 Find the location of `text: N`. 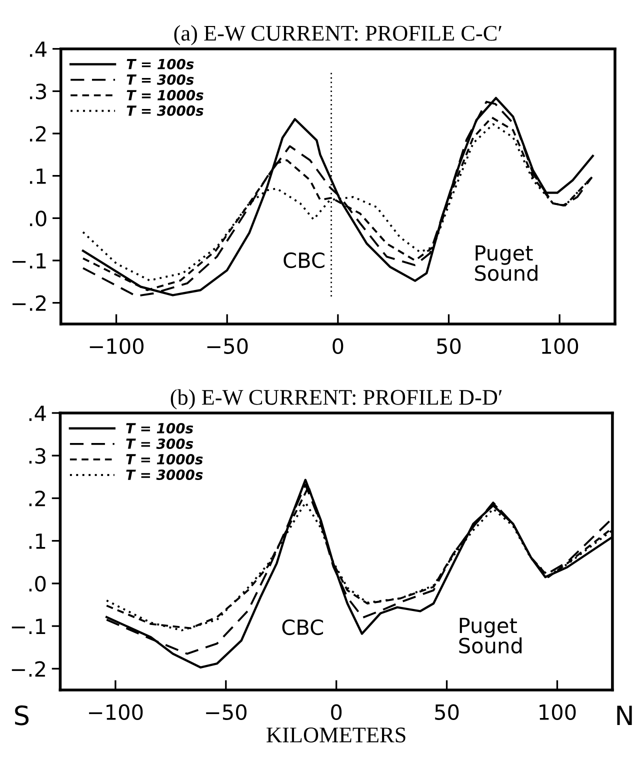

text: N is located at coordinates (624, 715).